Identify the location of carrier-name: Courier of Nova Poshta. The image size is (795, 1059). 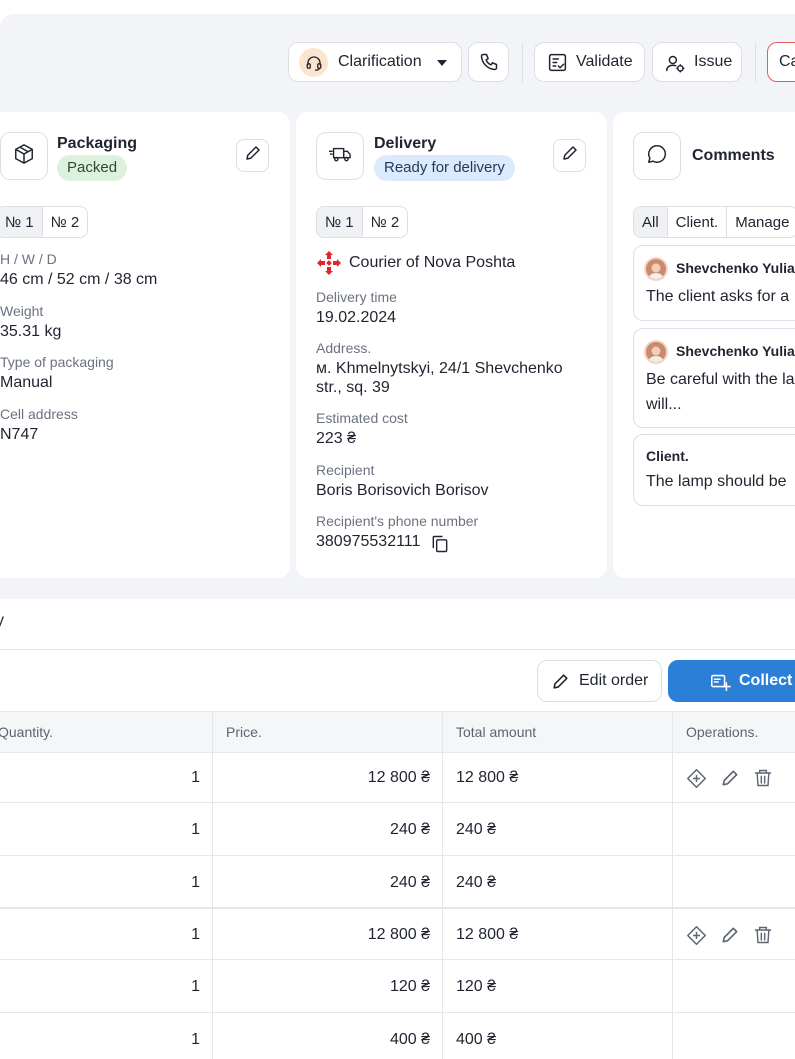
(432, 262).